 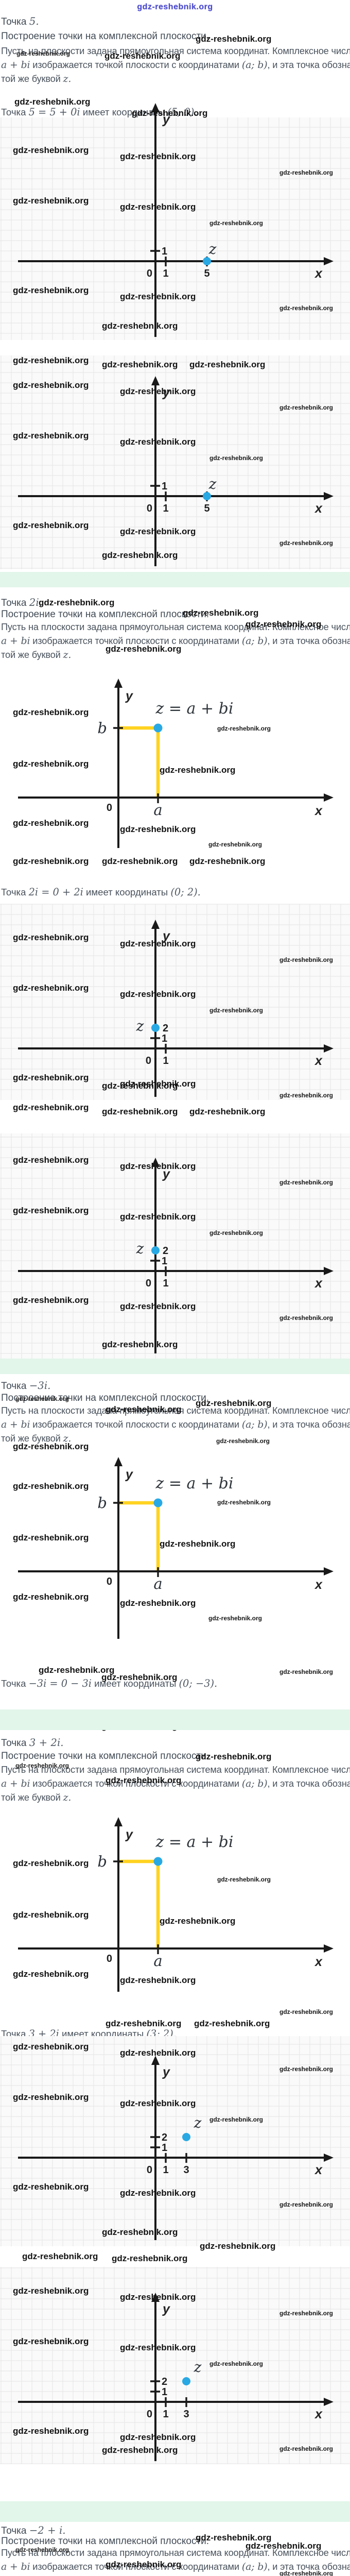 What do you see at coordinates (26, 1386) in the screenshot?
I see `section-title-tochka-minus-3i: Точка −3i.` at bounding box center [26, 1386].